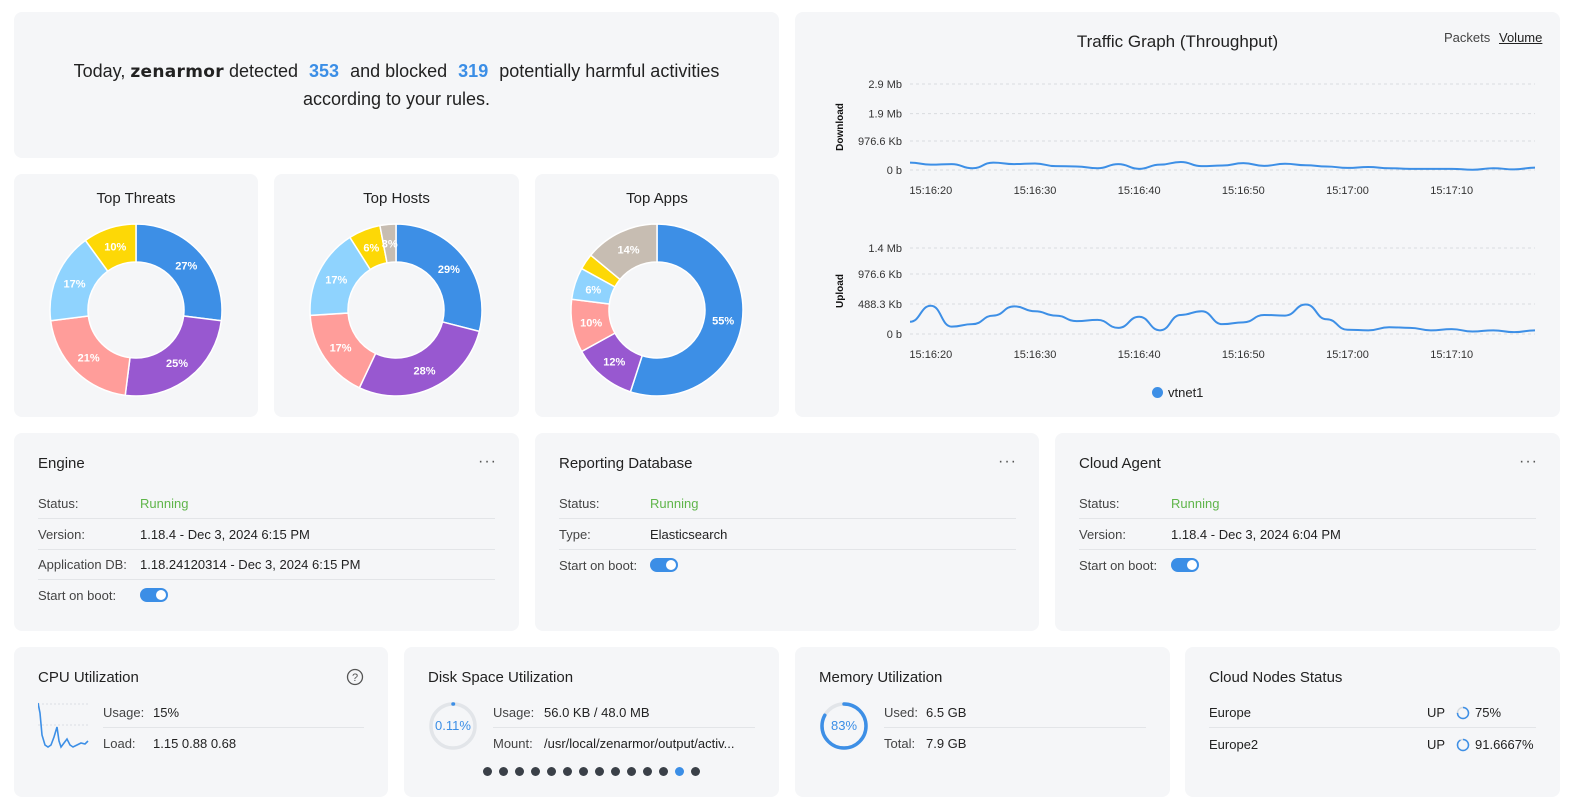 The image size is (1574, 809). What do you see at coordinates (425, 372) in the screenshot?
I see `slice-label: 28%` at bounding box center [425, 372].